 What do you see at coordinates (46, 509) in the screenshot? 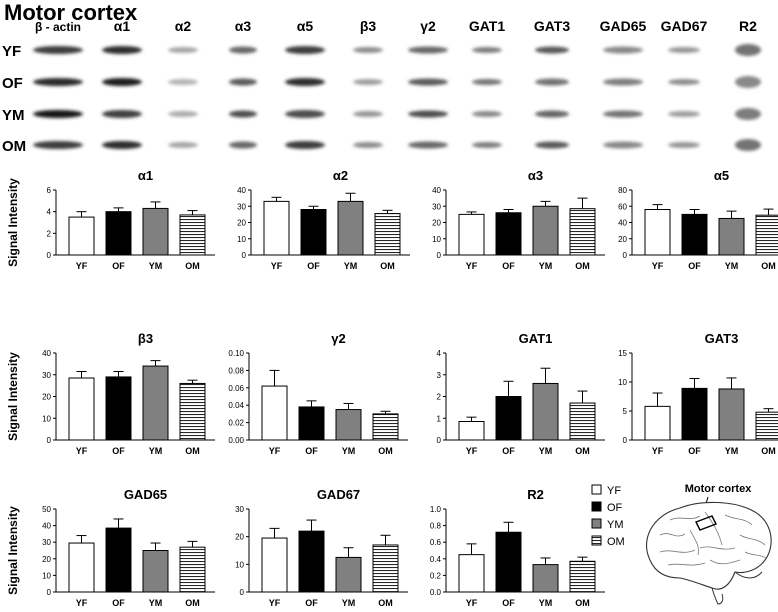
I see `y-tick-label: 50` at bounding box center [46, 509].